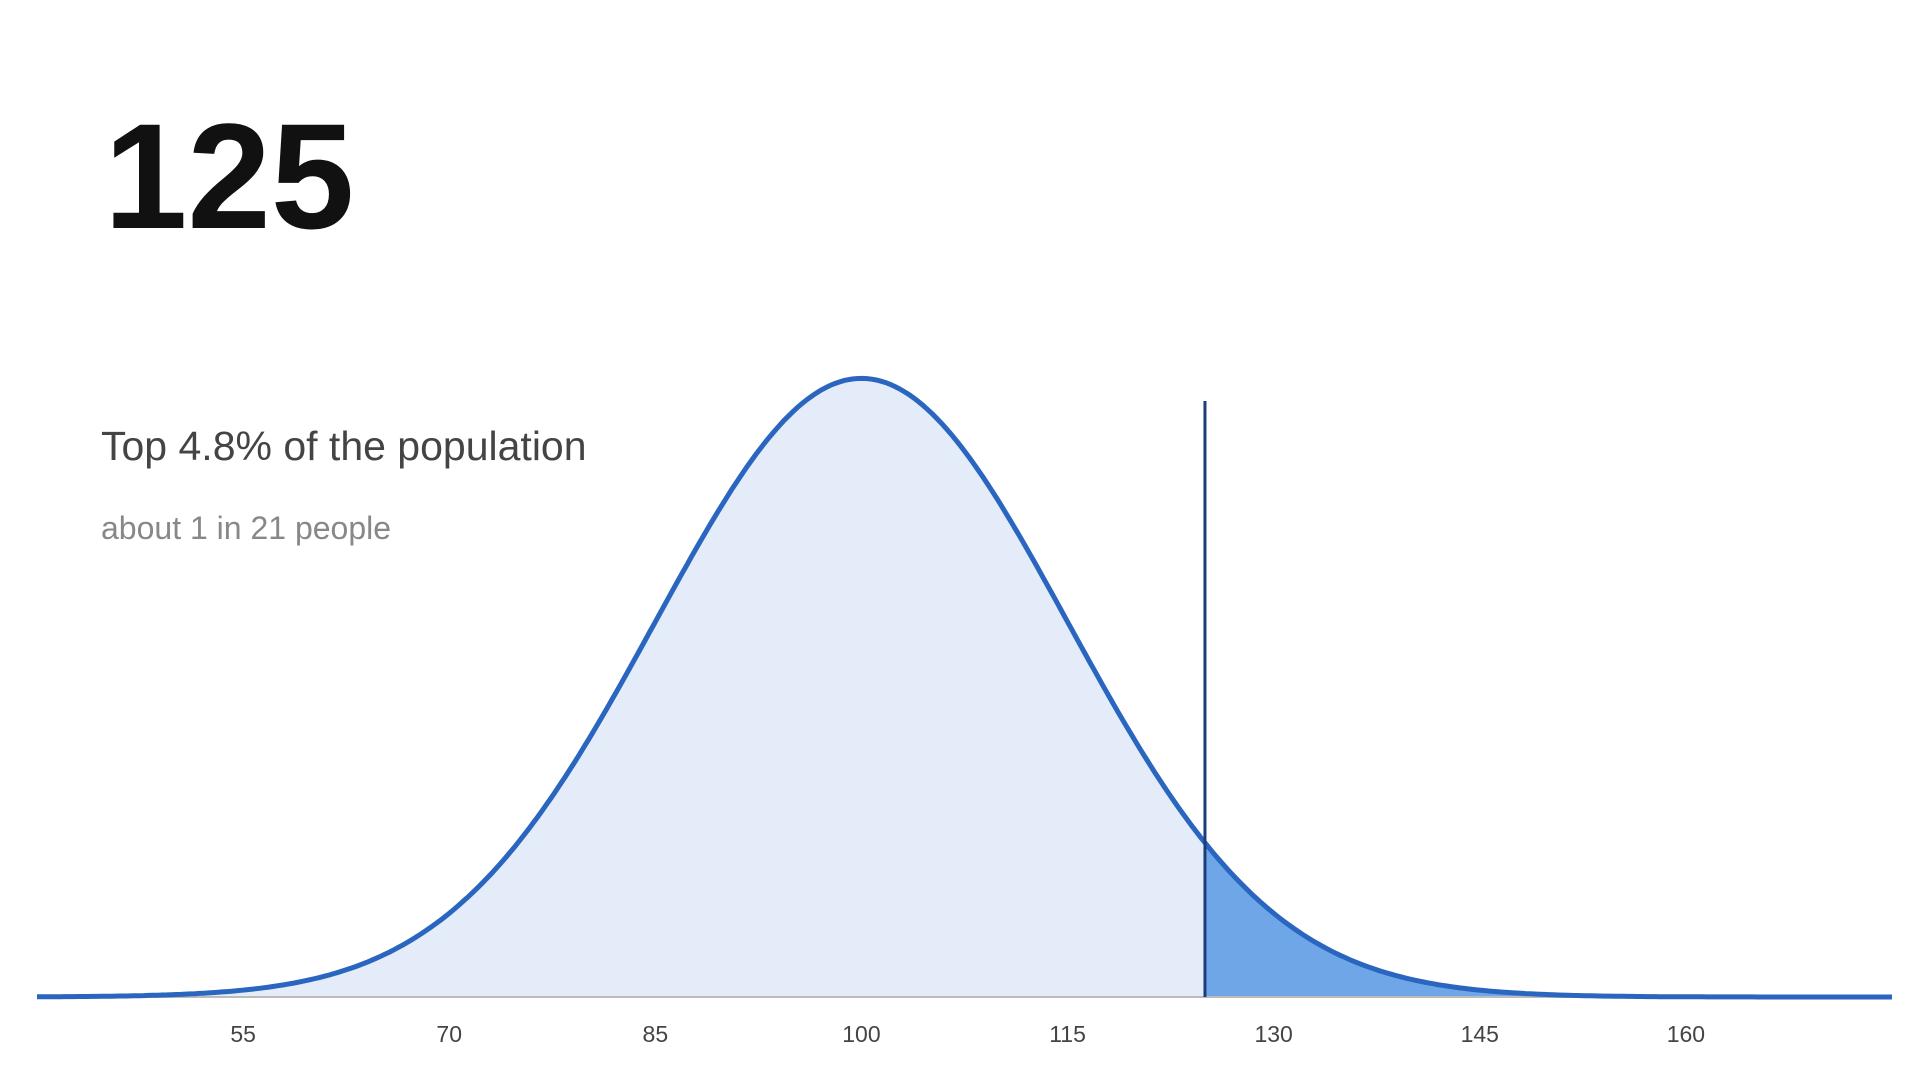 The width and height of the screenshot is (1920, 1080). What do you see at coordinates (1480, 1034) in the screenshot?
I see `x-tick-label: 145` at bounding box center [1480, 1034].